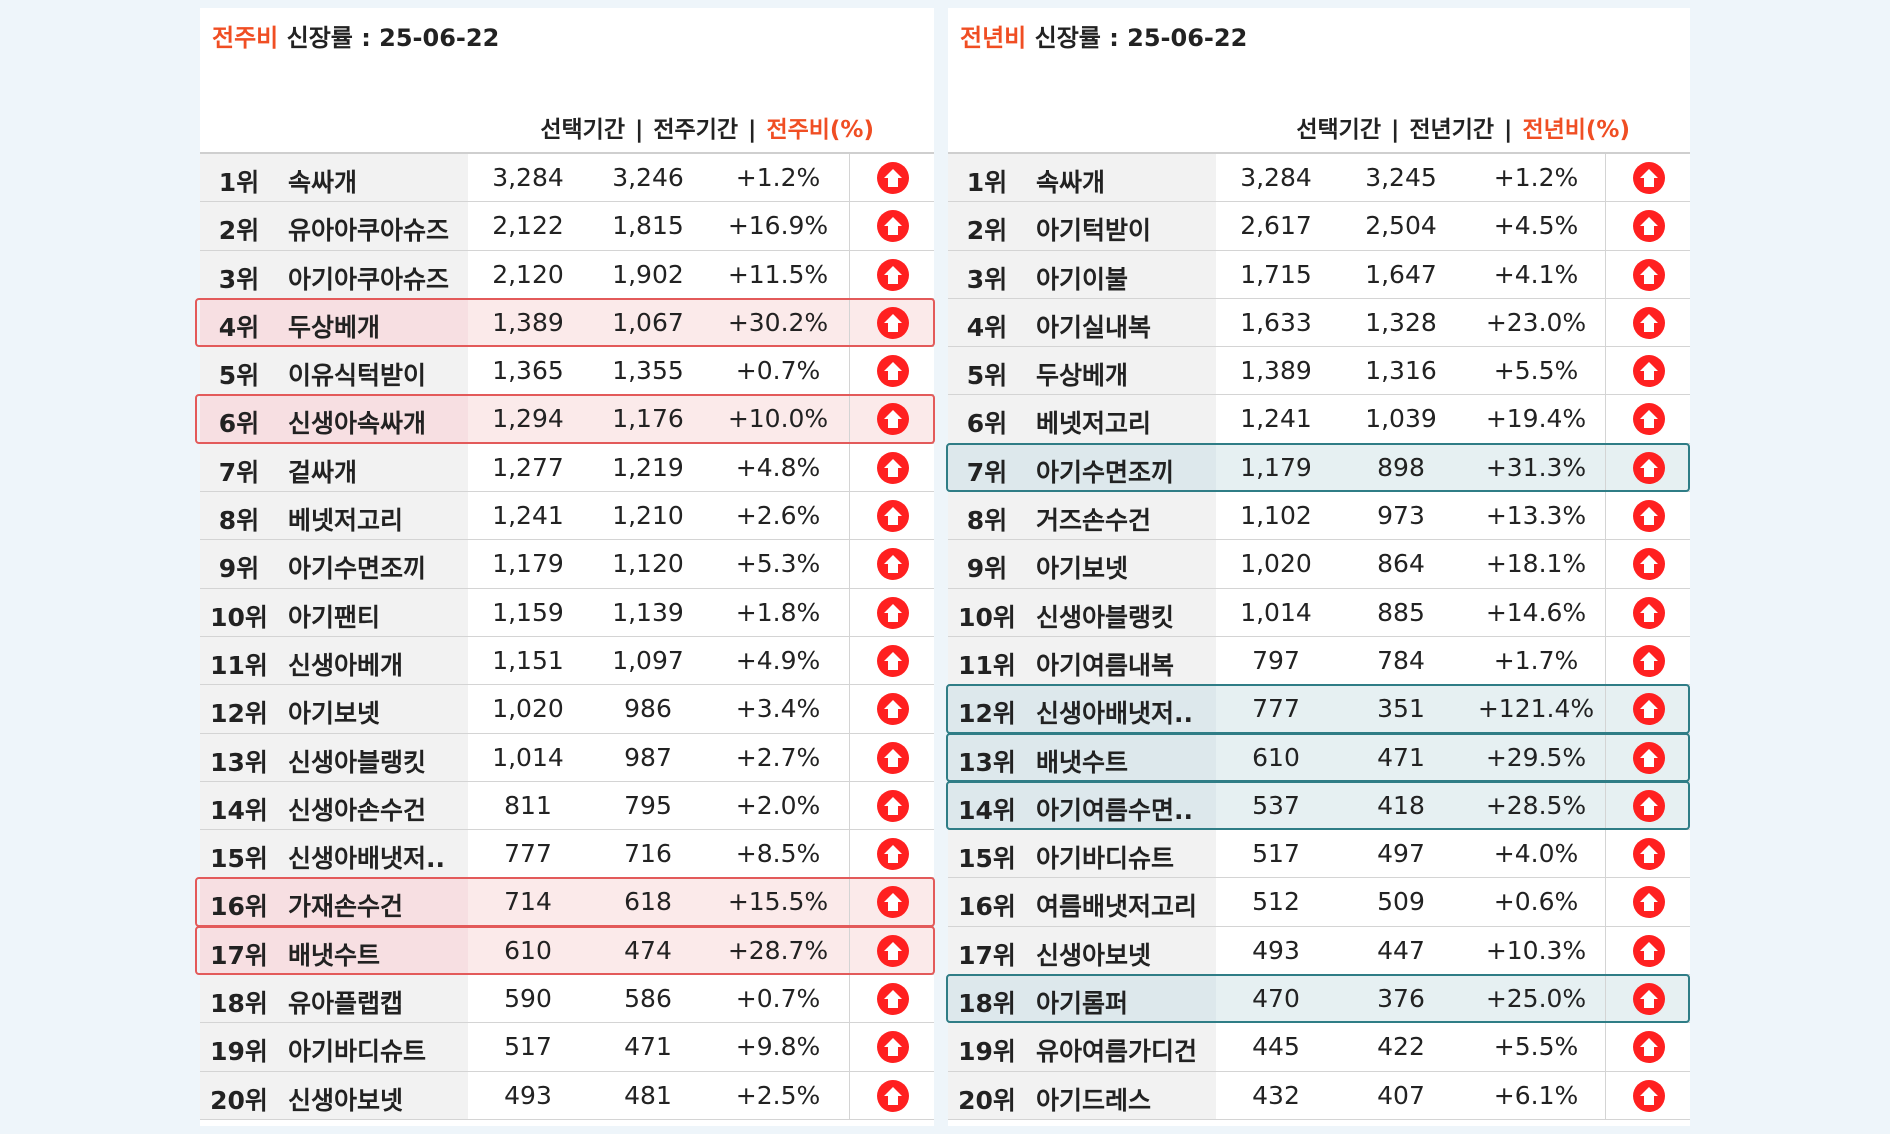 The image size is (1890, 1134). Describe the element at coordinates (1401, 371) in the screenshot. I see `previous-period-value: 1,316` at that location.